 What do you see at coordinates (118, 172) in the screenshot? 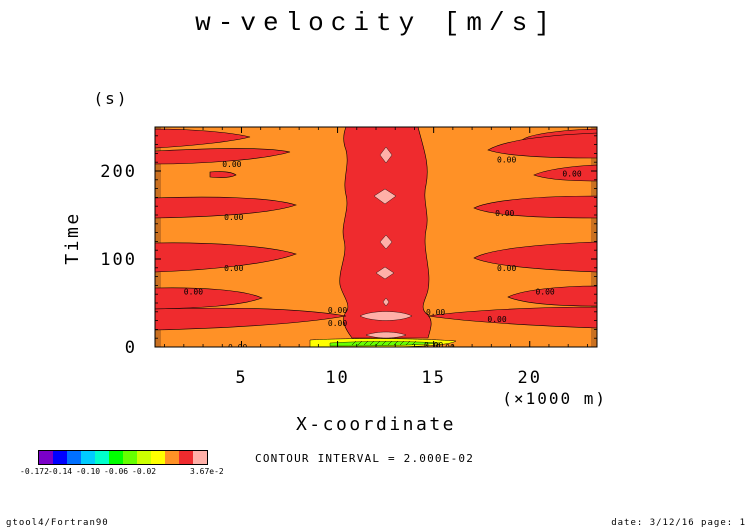
I see `y-tick-label: 200` at bounding box center [118, 172].